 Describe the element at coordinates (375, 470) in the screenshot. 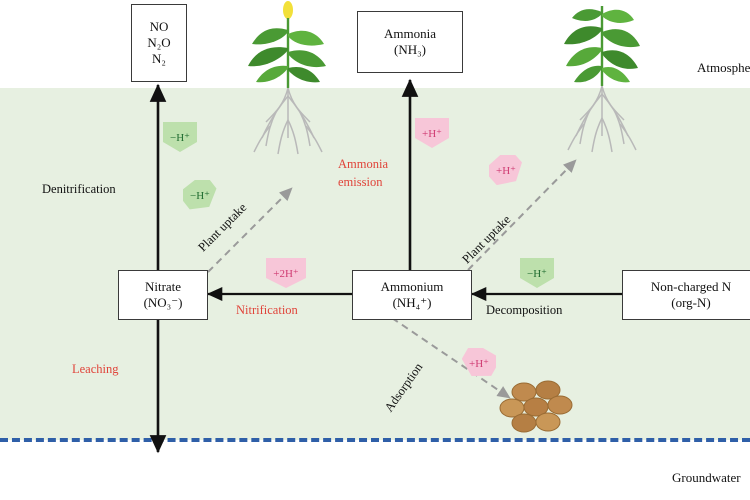

I see `groundwater-zone` at that location.